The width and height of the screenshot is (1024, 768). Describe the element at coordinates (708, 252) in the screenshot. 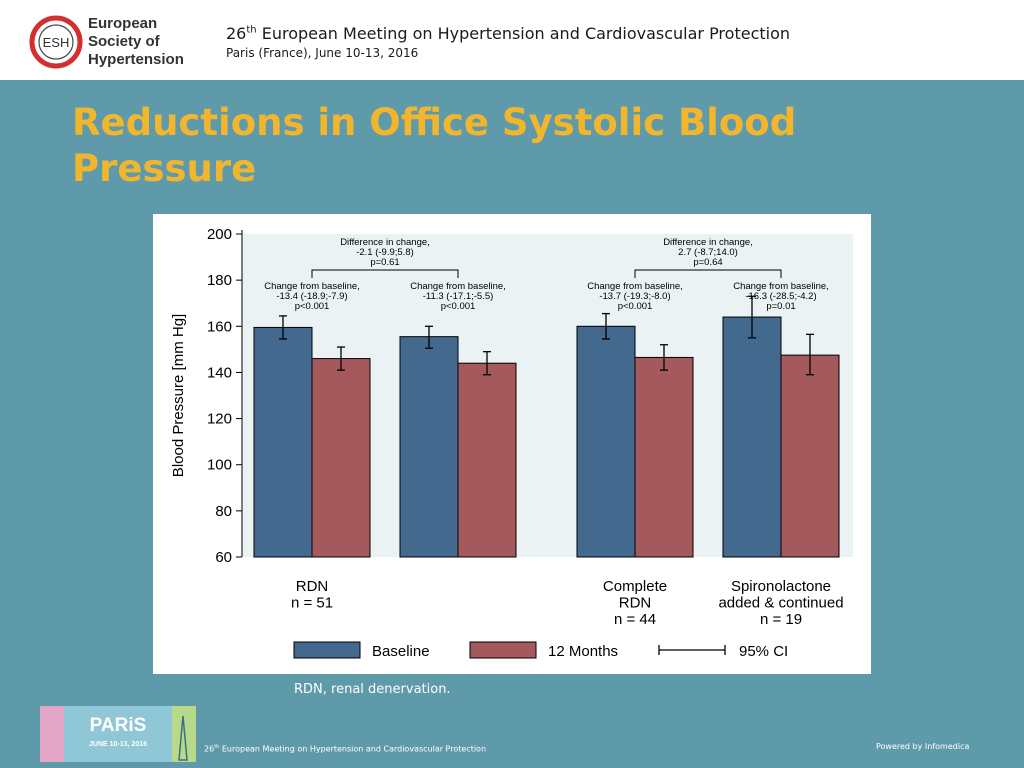

I see `difference-annotation-1-1: 2.7 (-8.7;14.0)` at that location.